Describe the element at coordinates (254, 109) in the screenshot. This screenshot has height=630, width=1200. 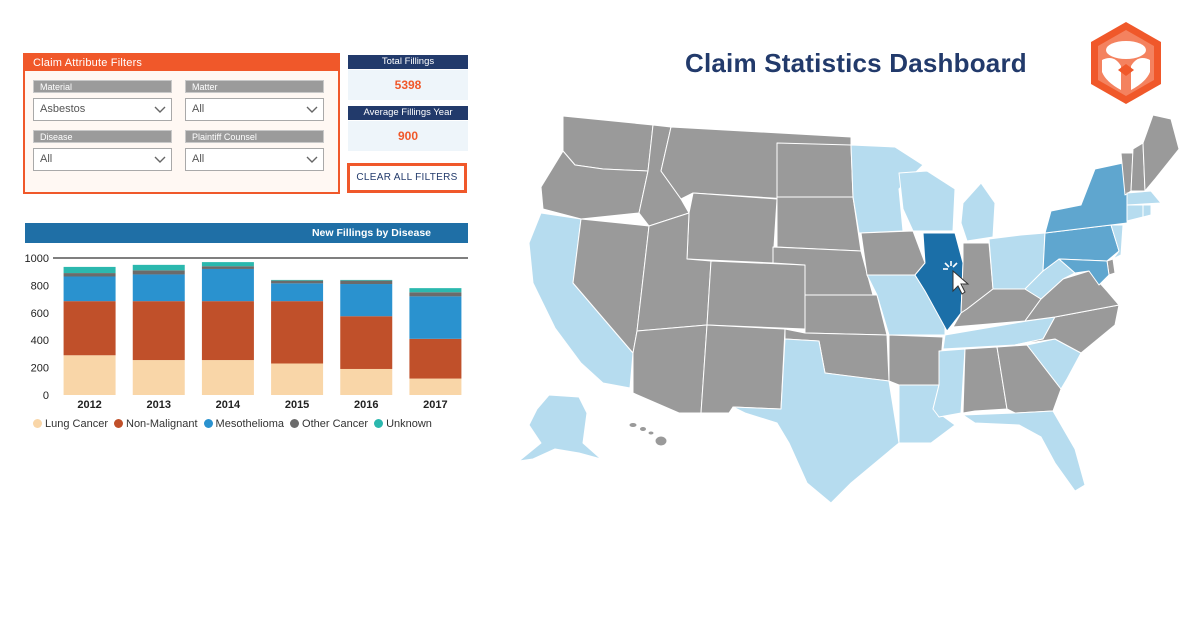
I see `matter-select: All` at that location.